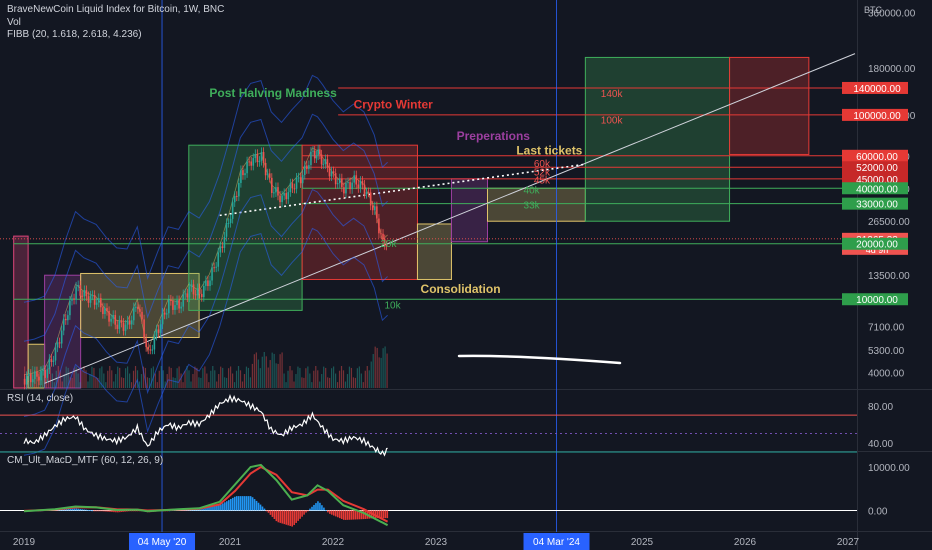  I want to click on trend-line, so click(402, 190).